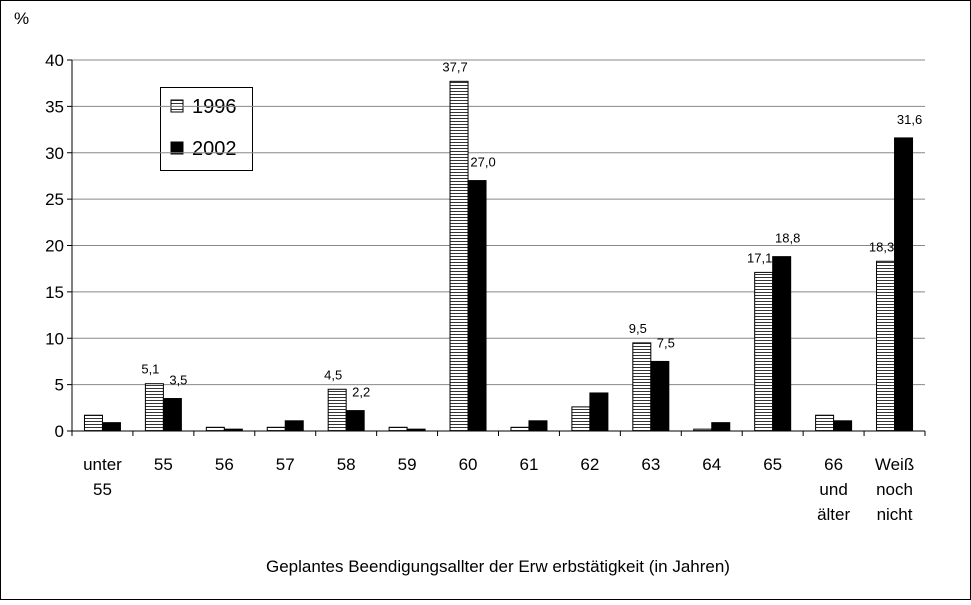 The width and height of the screenshot is (971, 605). Describe the element at coordinates (346, 464) in the screenshot. I see `x-tick-label: 58` at that location.